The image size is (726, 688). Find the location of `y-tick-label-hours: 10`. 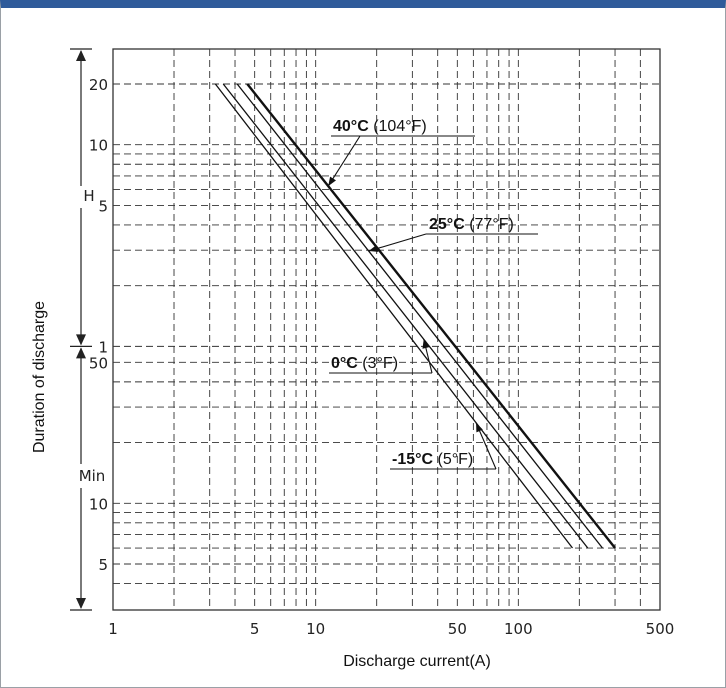

y-tick-label-hours: 10 is located at coordinates (98, 146).